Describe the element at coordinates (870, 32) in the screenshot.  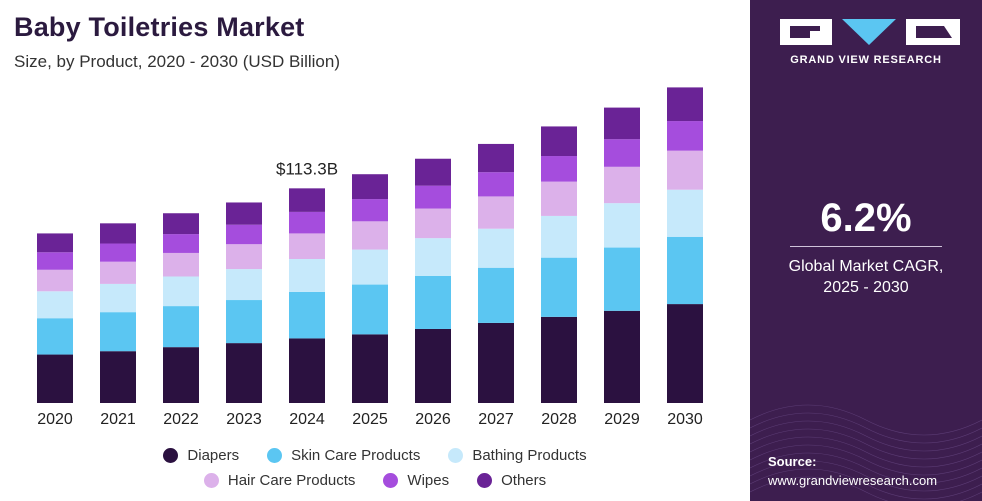
I see `grand-view-research-logo` at that location.